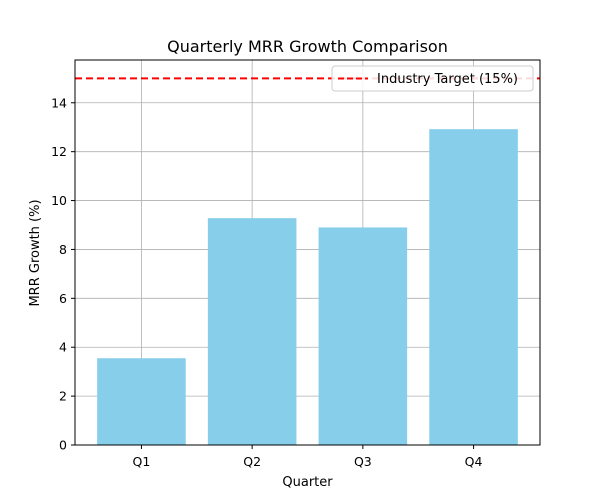 The width and height of the screenshot is (600, 500). I want to click on legend-box, so click(432, 78).